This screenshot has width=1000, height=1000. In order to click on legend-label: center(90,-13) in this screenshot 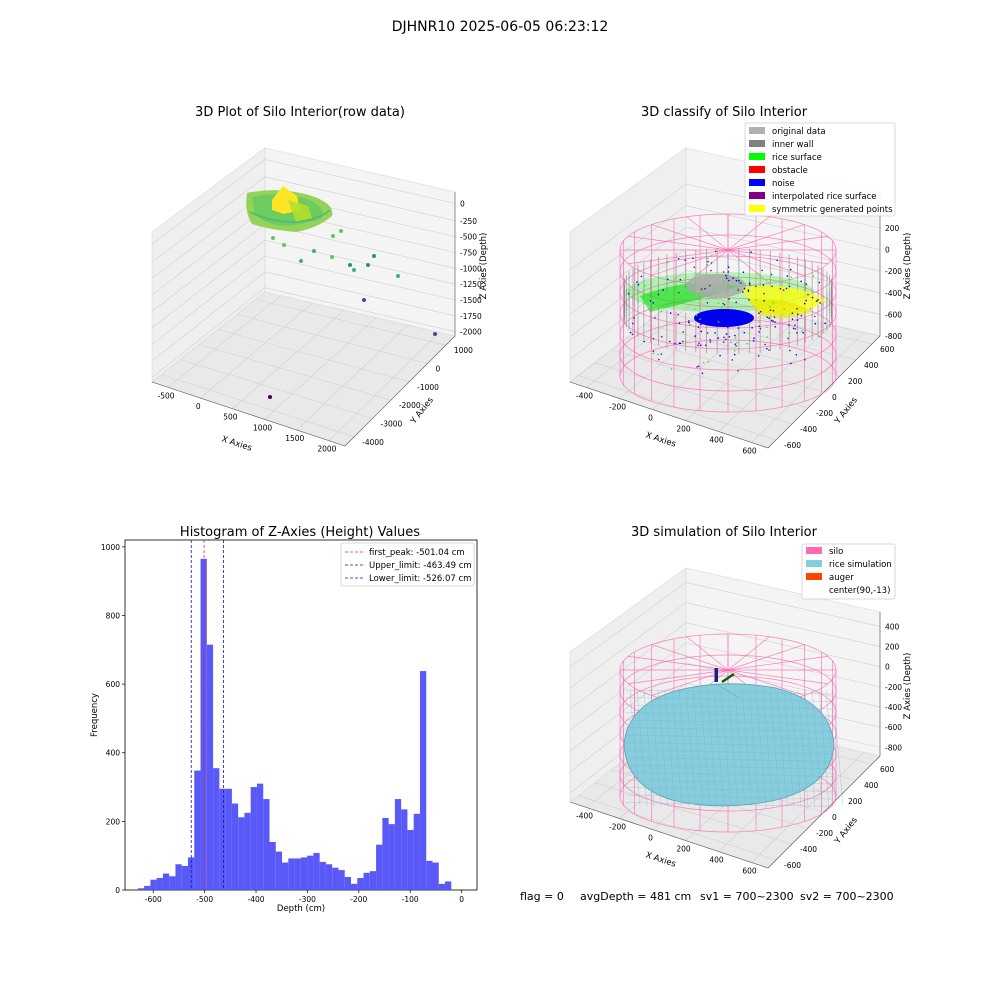, I will do `click(859, 591)`.